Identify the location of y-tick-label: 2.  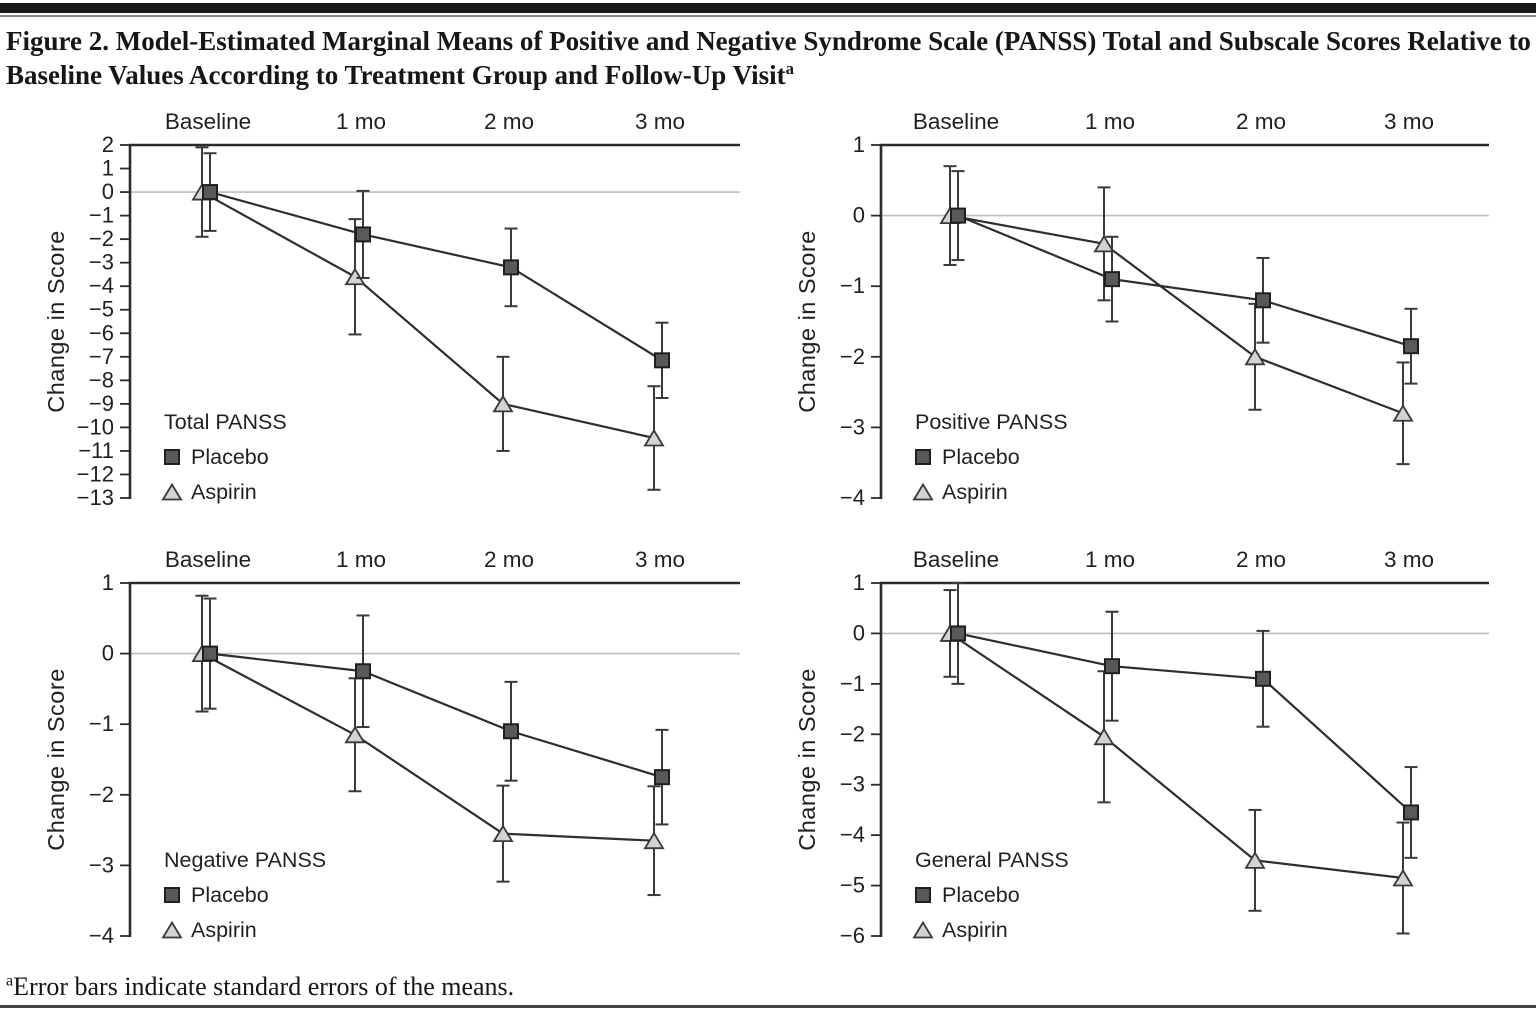
(108, 144).